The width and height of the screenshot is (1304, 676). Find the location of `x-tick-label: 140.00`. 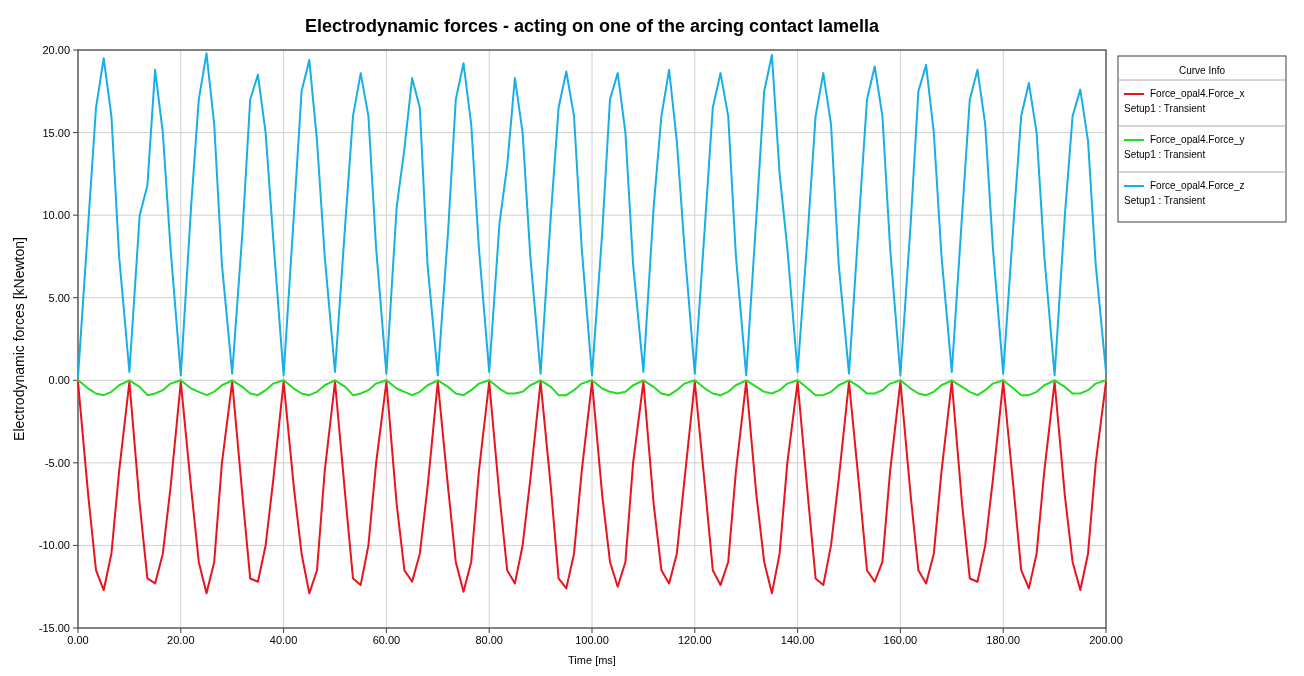

x-tick-label: 140.00 is located at coordinates (797, 640).